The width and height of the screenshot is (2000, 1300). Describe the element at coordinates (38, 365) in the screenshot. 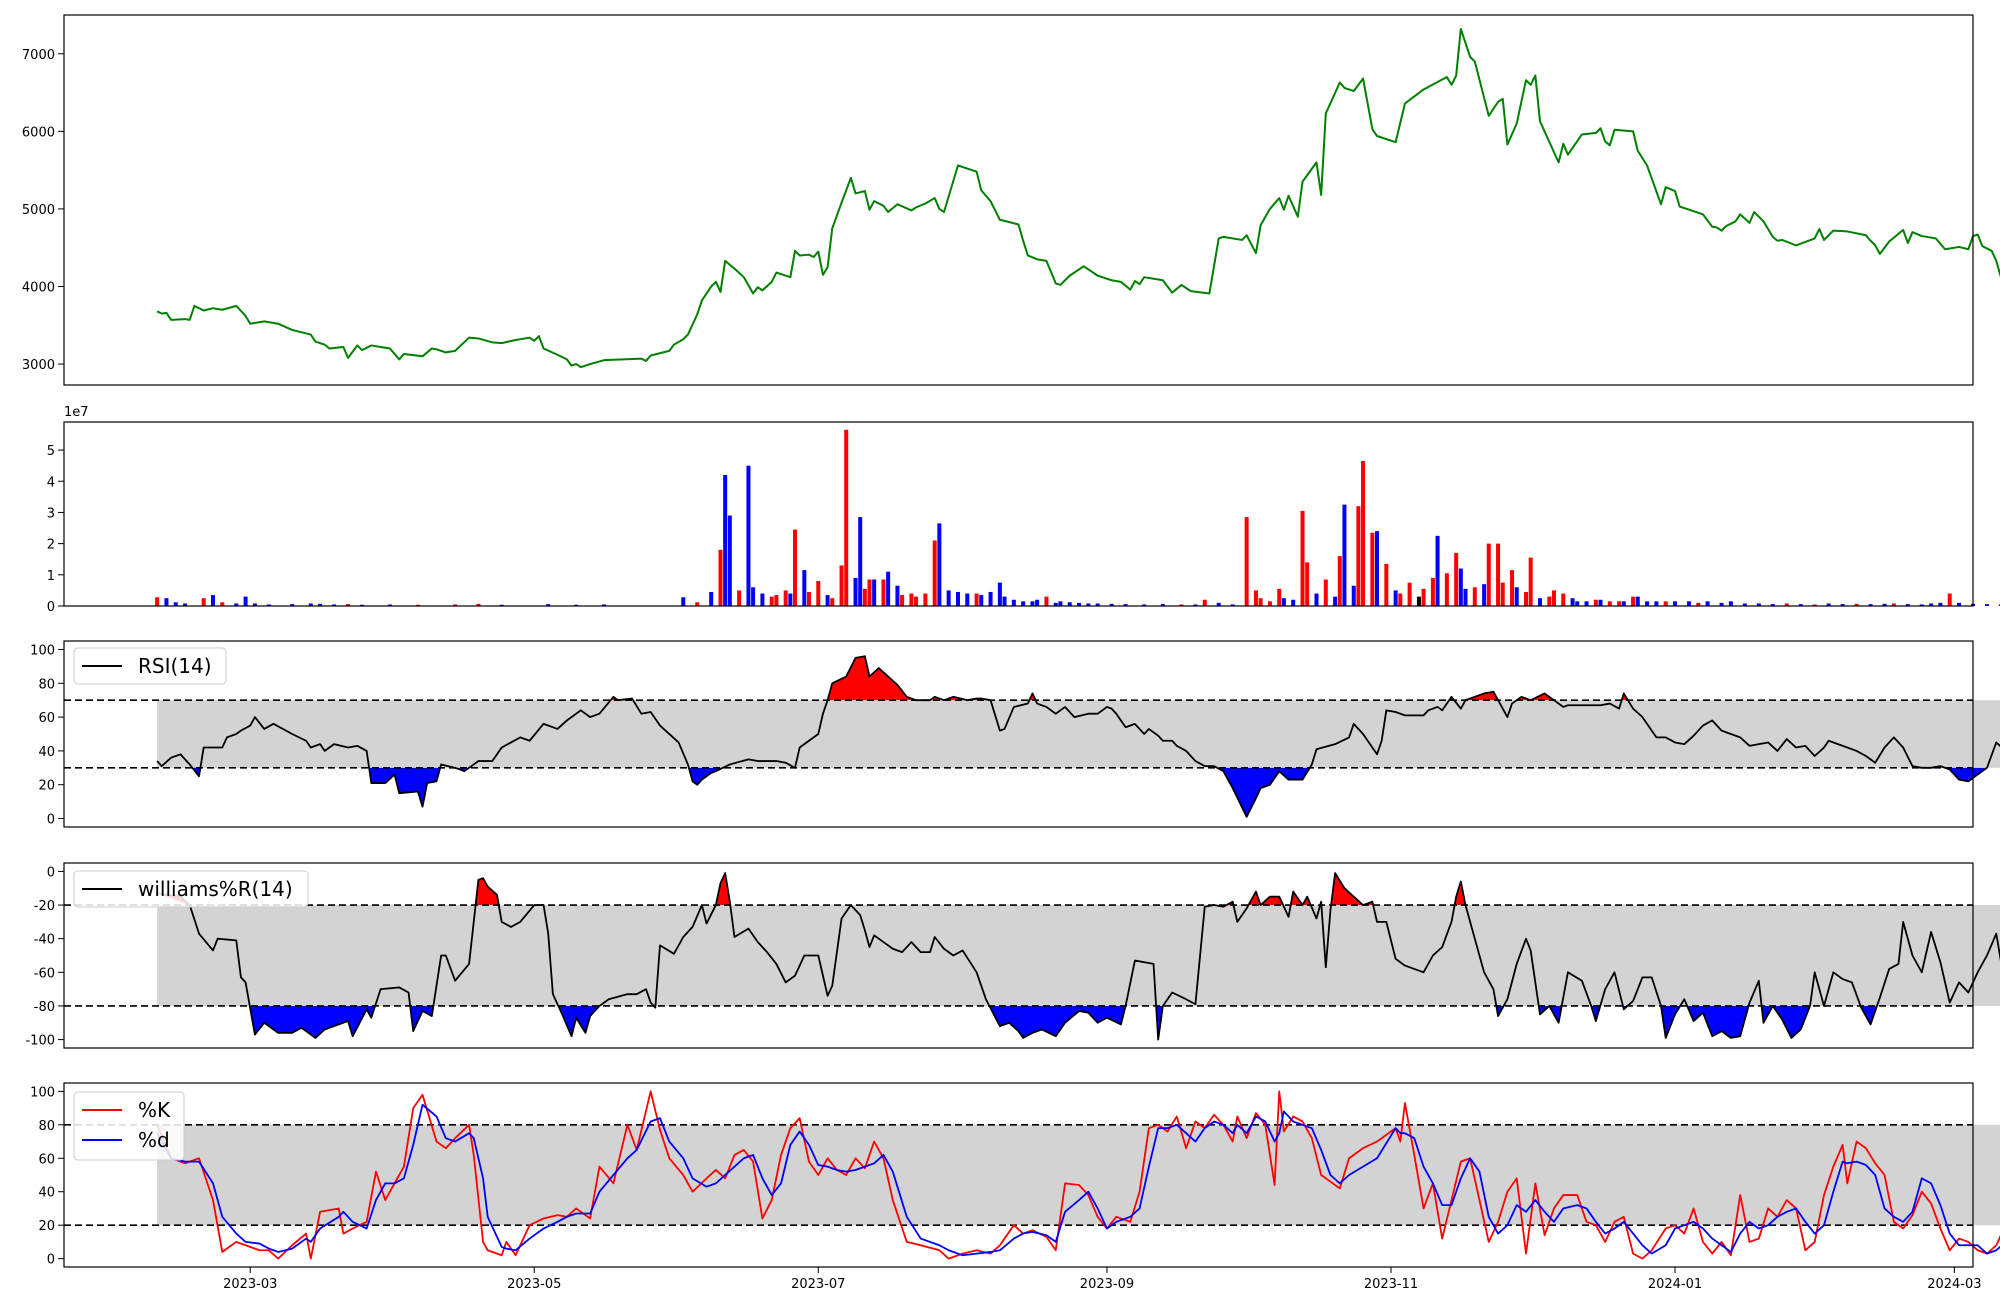

I see `price-ytick-label: 3000` at that location.